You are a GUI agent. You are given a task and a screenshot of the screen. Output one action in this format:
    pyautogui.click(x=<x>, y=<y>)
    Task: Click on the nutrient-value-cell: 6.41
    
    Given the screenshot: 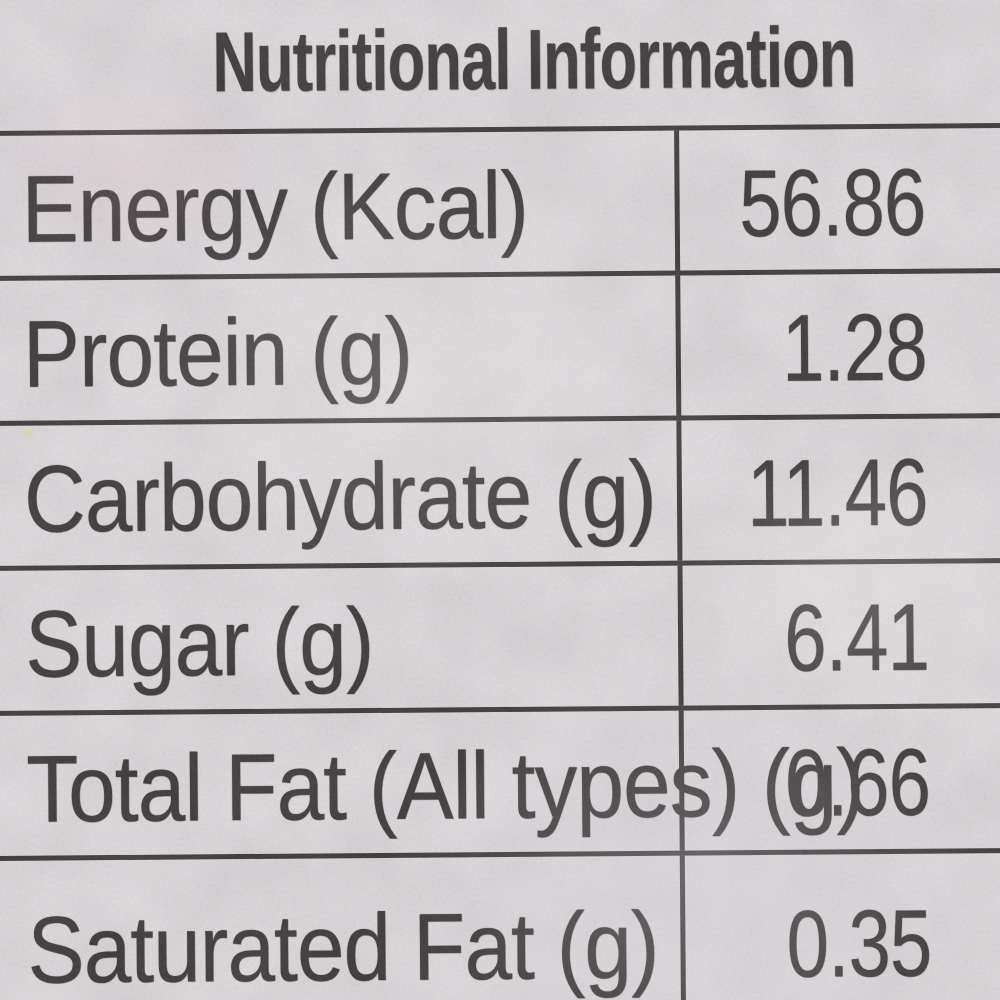 What is the action you would take?
    pyautogui.click(x=838, y=634)
    